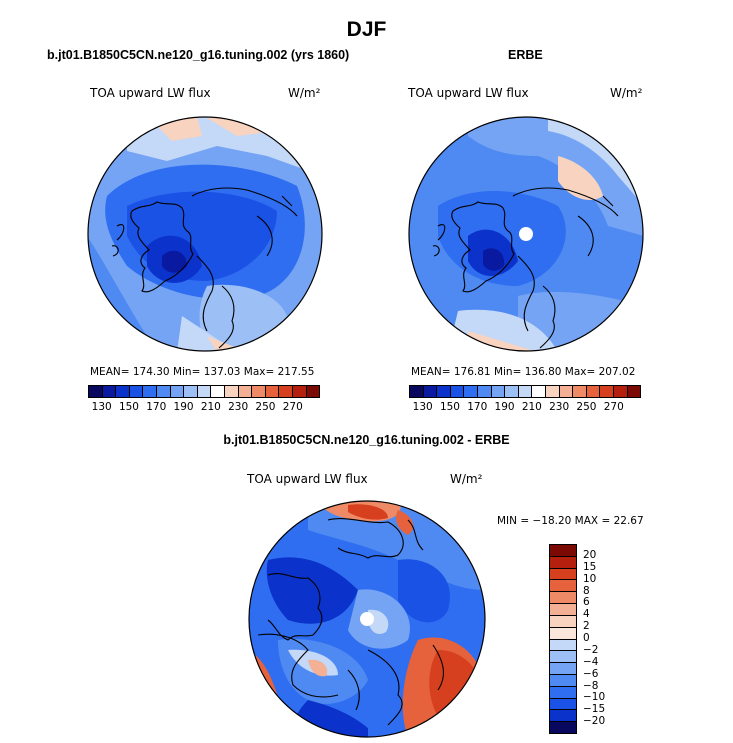 The height and width of the screenshot is (743, 733). I want to click on panel2-colorbar-ticks: 130 150 170 190 210 230 250 270, so click(525, 408).